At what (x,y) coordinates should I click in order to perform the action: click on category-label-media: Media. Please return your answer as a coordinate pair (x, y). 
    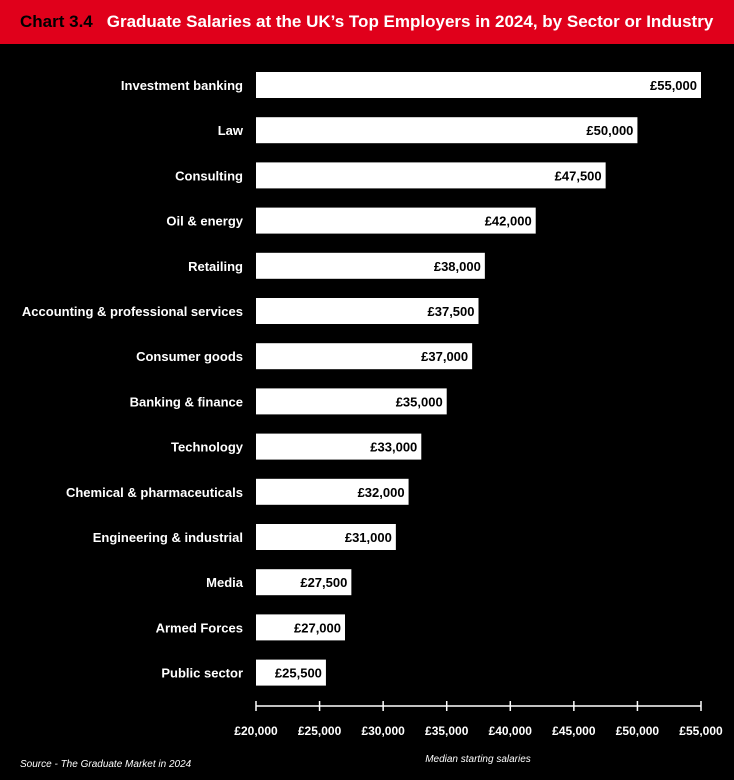
    Looking at the image, I should click on (225, 582).